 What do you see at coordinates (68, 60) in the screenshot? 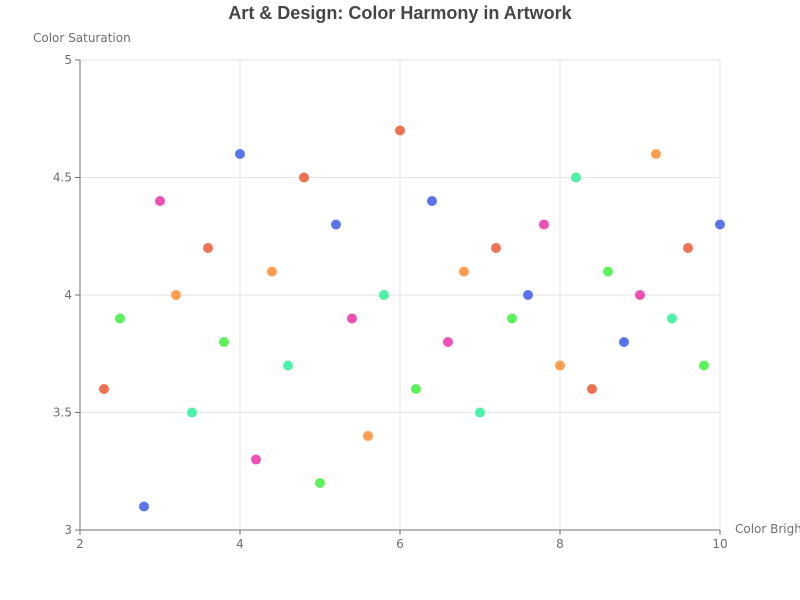
I see `y-tick-label: 5` at bounding box center [68, 60].